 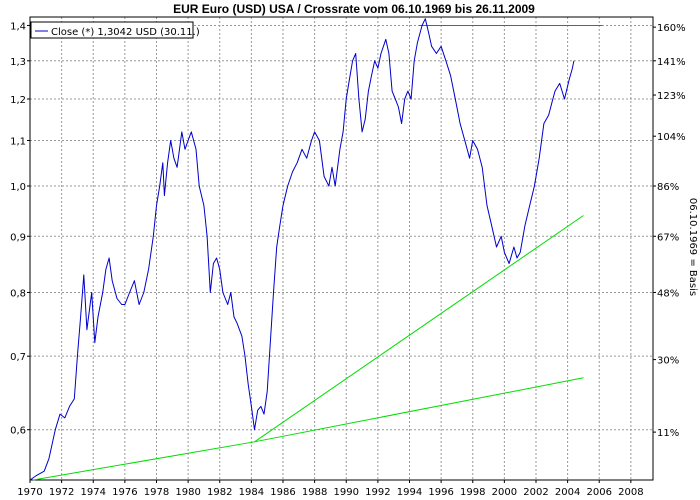 I want to click on x-tick-label: 2004, so click(x=567, y=492).